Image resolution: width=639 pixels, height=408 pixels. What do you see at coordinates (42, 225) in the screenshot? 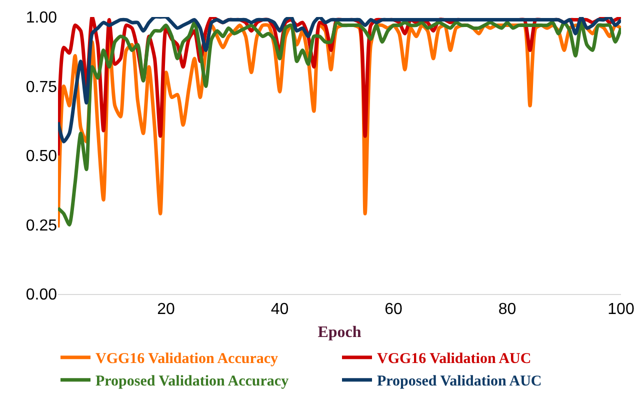
I see `y-tick-label: 0.25` at bounding box center [42, 225].